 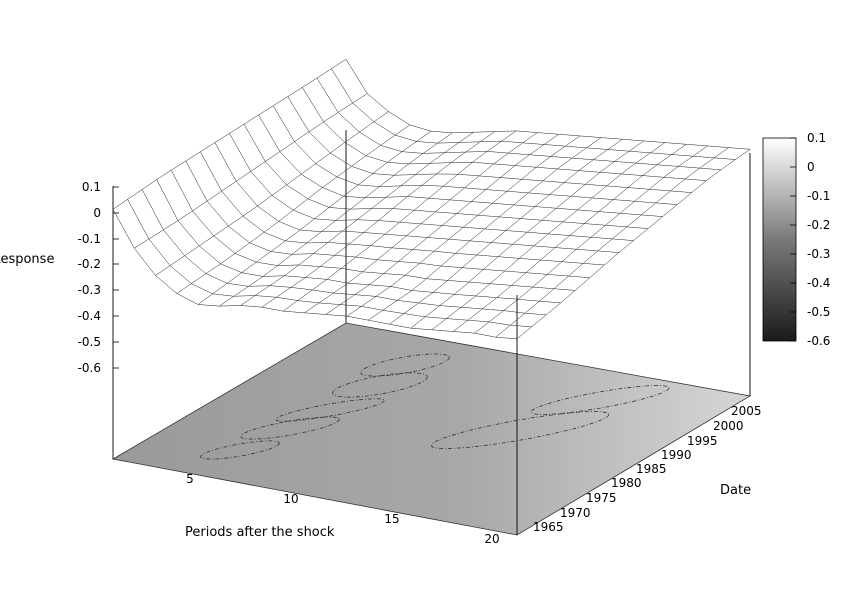 What do you see at coordinates (89, 368) in the screenshot?
I see `z-tick-label: -0.6` at bounding box center [89, 368].